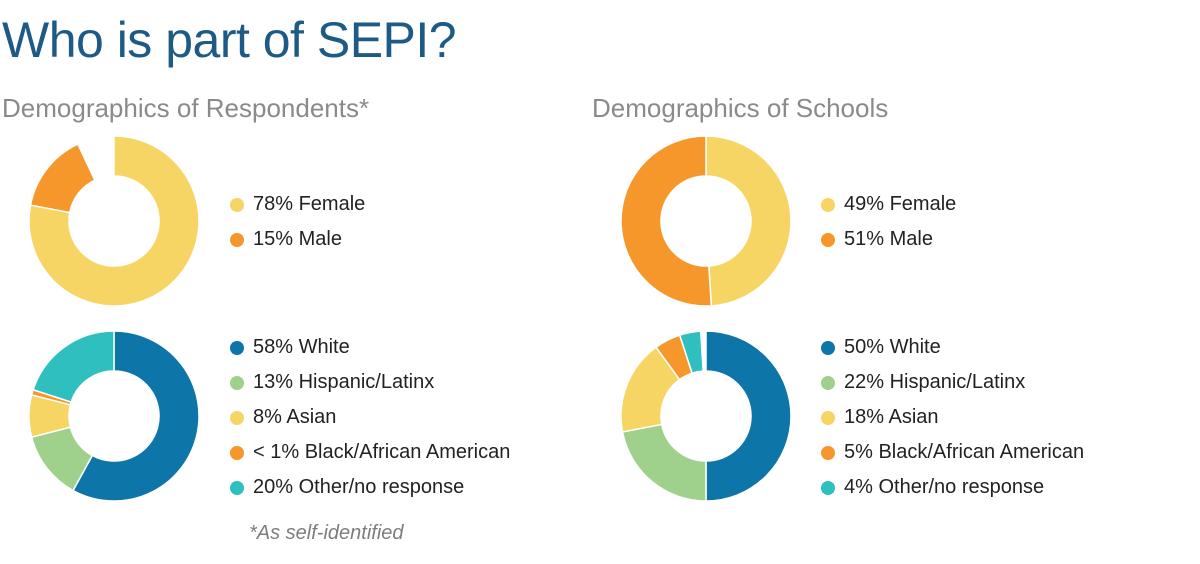 The height and width of the screenshot is (564, 1200). What do you see at coordinates (964, 452) in the screenshot?
I see `legend-label: 5% Black/African American` at bounding box center [964, 452].